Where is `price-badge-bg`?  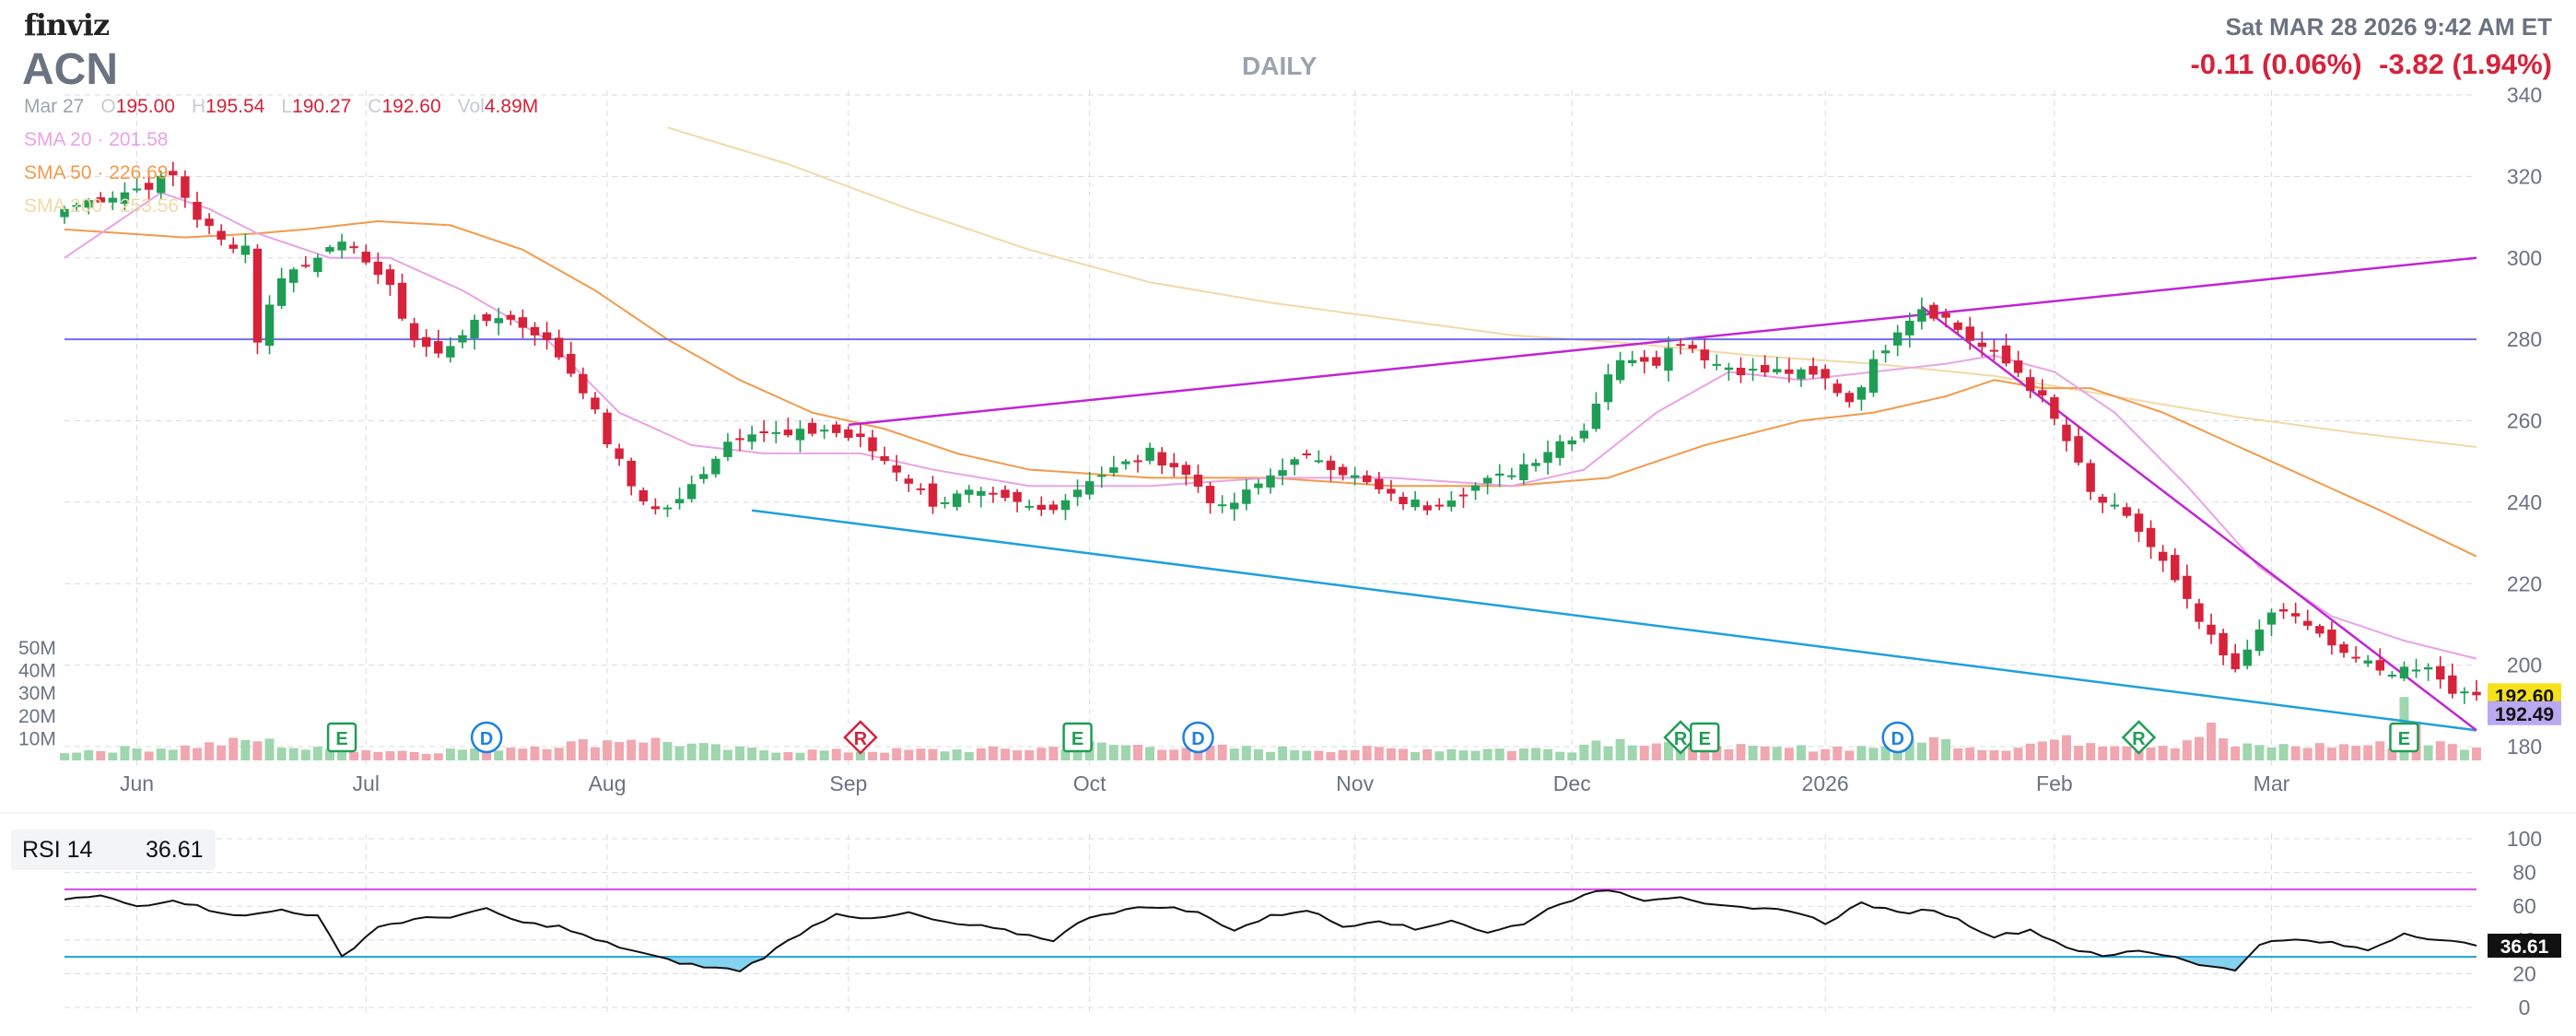
price-badge-bg is located at coordinates (2524, 712).